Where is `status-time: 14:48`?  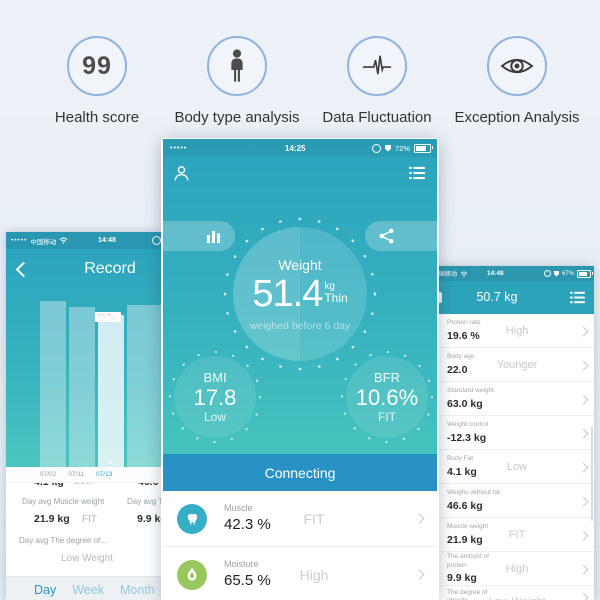 status-time: 14:48 is located at coordinates (107, 240).